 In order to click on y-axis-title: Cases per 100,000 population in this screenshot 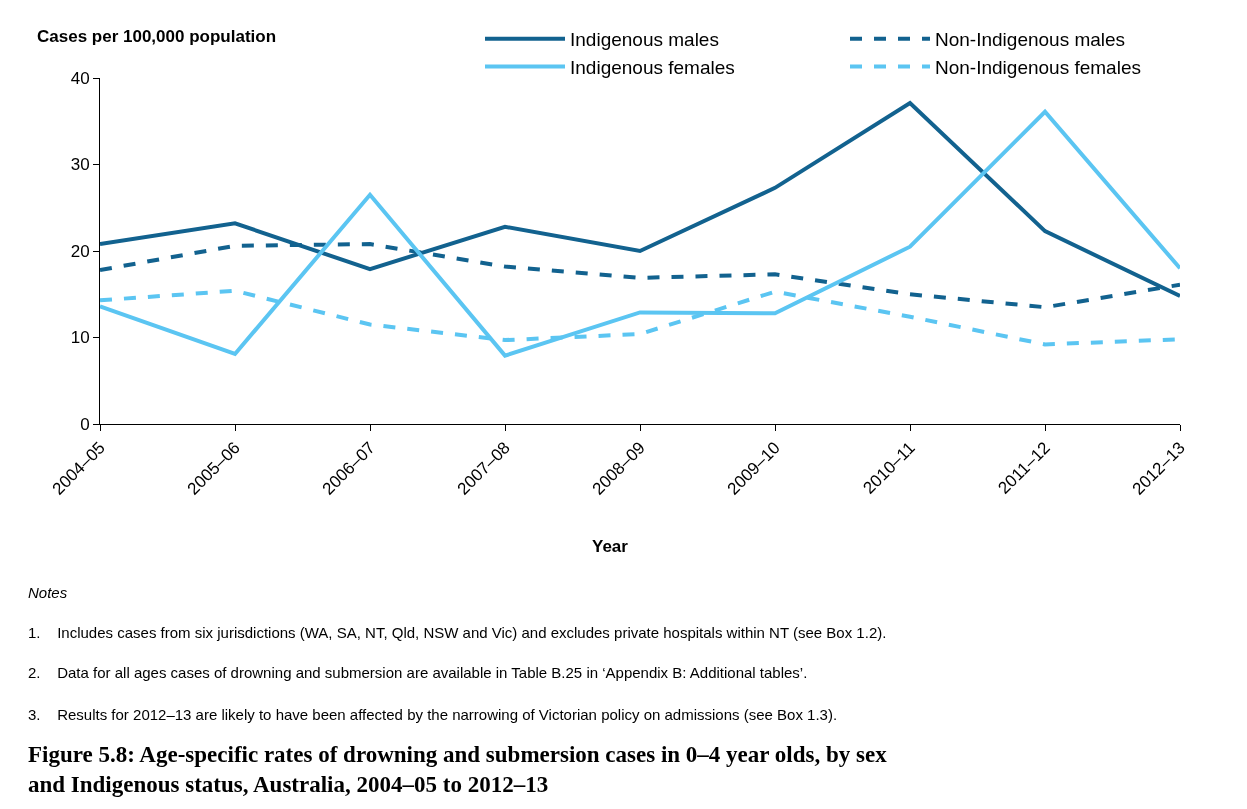, I will do `click(157, 36)`.